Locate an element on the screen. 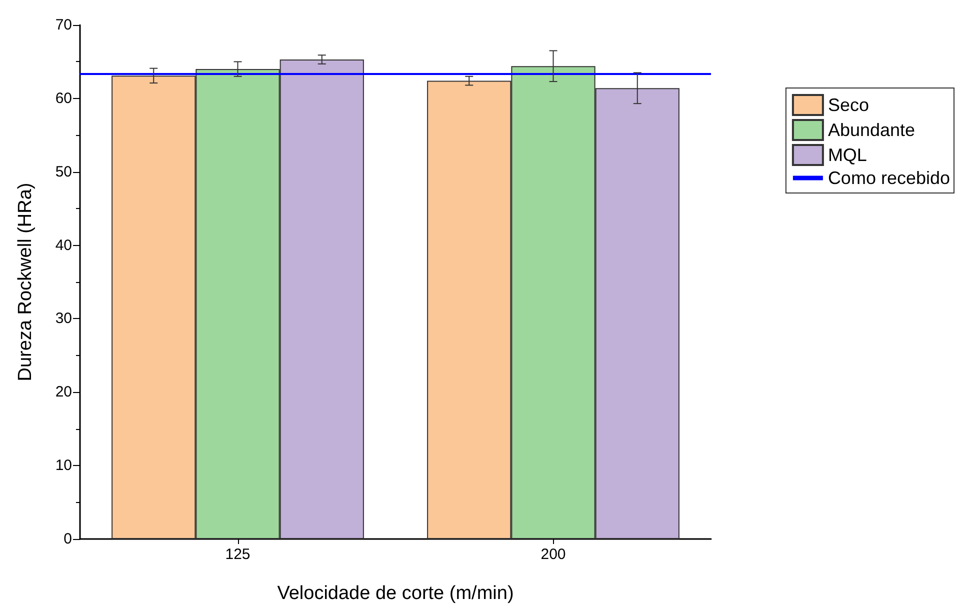  y-tick-label: 10 is located at coordinates (63, 465).